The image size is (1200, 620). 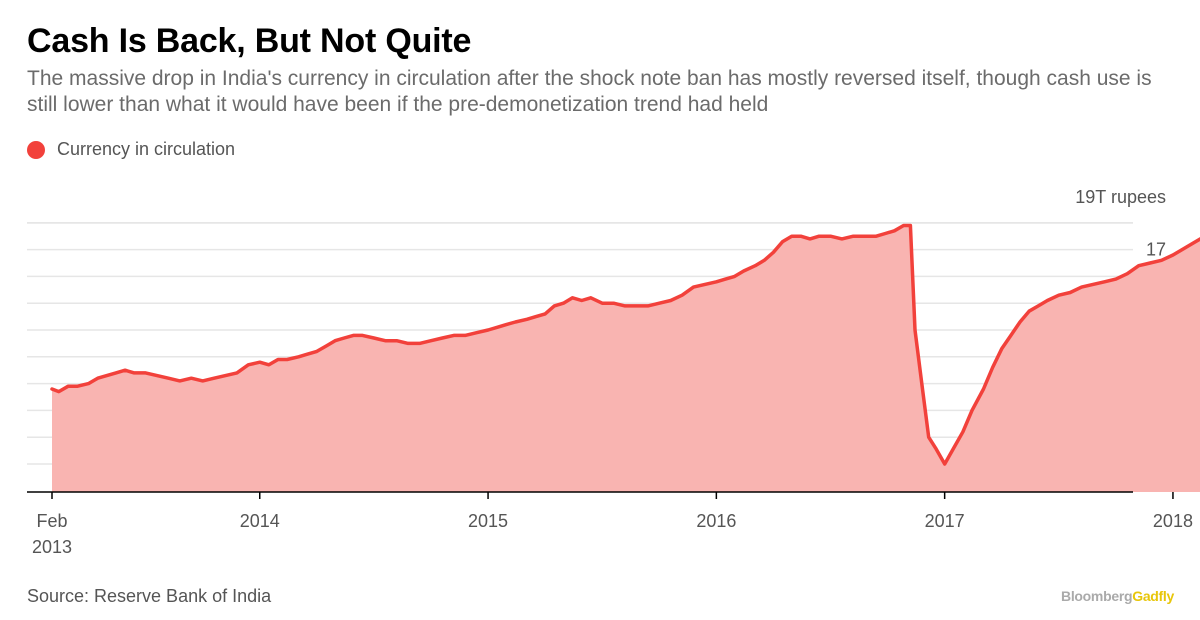 What do you see at coordinates (52, 547) in the screenshot?
I see `x-tick-sublabel: 2013` at bounding box center [52, 547].